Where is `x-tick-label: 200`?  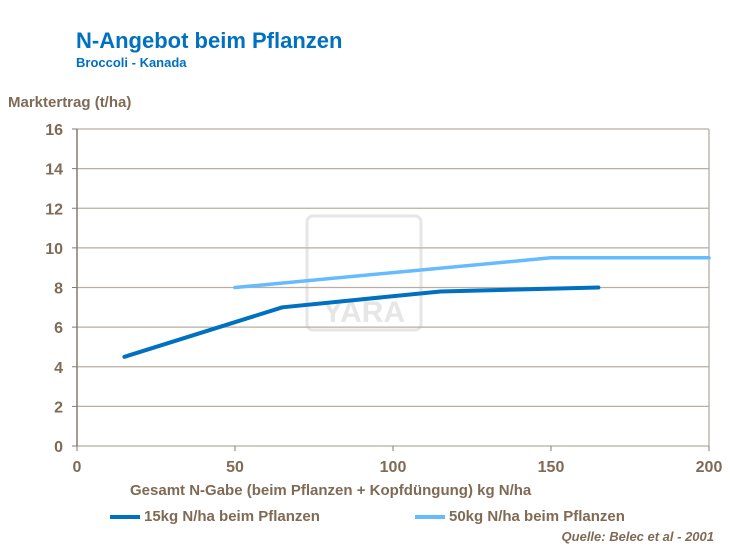
x-tick-label: 200 is located at coordinates (709, 467).